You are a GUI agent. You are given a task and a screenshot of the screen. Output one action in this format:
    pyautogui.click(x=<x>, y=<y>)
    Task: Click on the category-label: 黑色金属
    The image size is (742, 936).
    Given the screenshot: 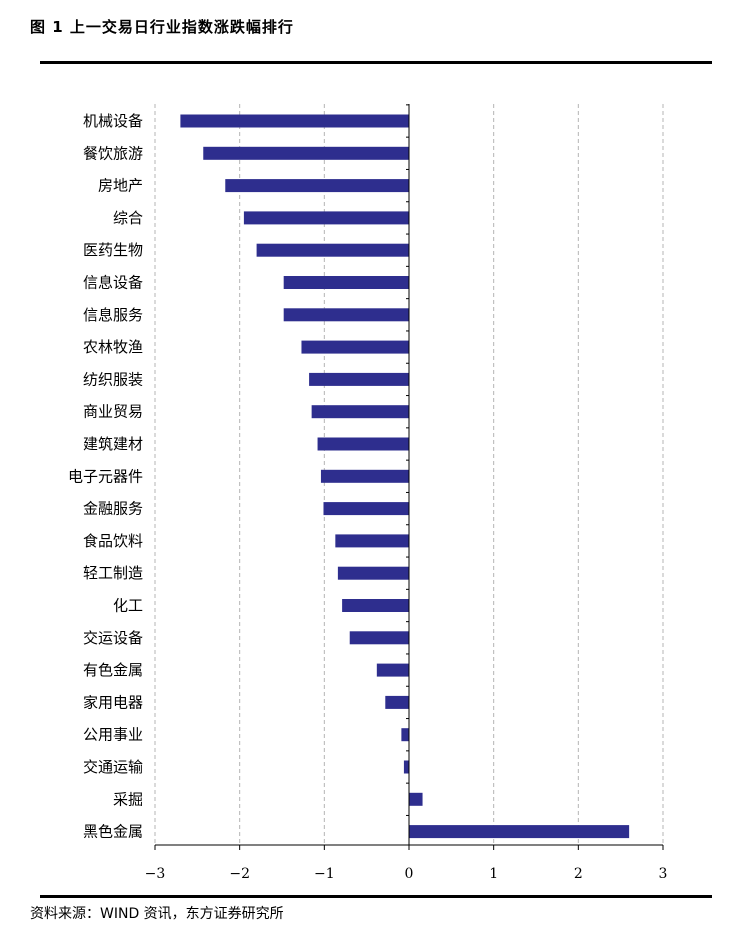 What is the action you would take?
    pyautogui.click(x=113, y=832)
    